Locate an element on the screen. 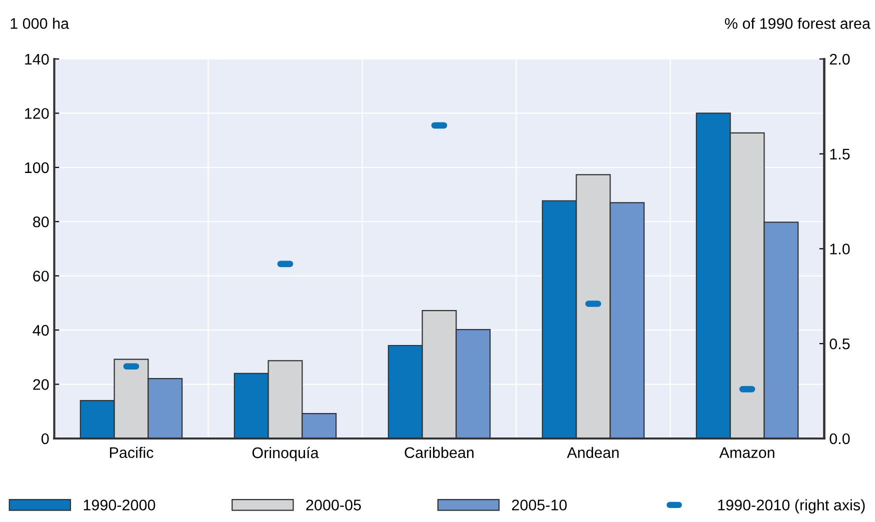 This screenshot has width=875, height=522. y-tick-label: 100 is located at coordinates (37, 168).